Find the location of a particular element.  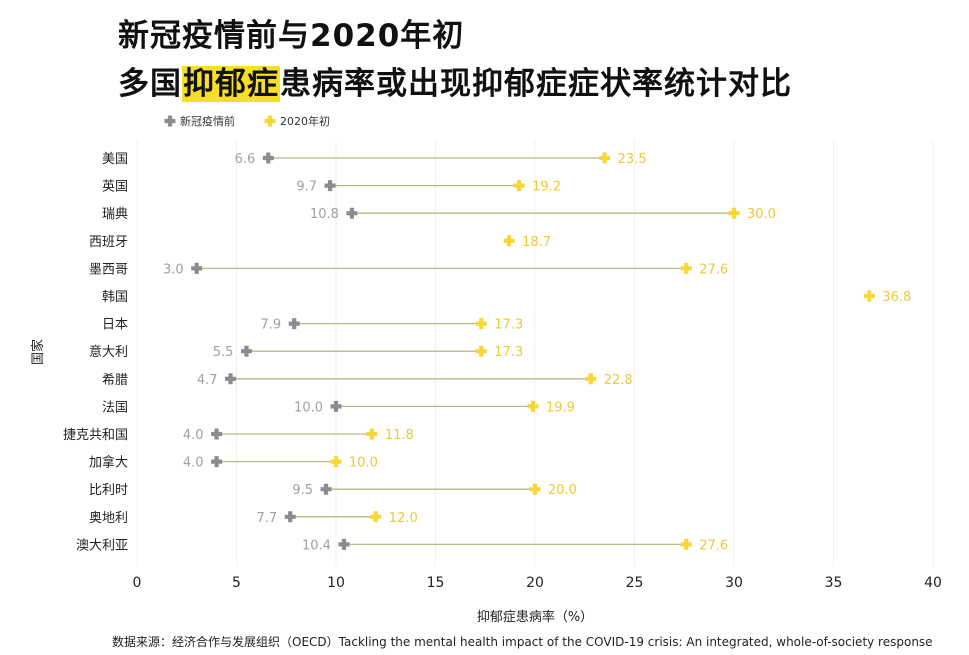

title-prefix: 多国 is located at coordinates (150, 84).